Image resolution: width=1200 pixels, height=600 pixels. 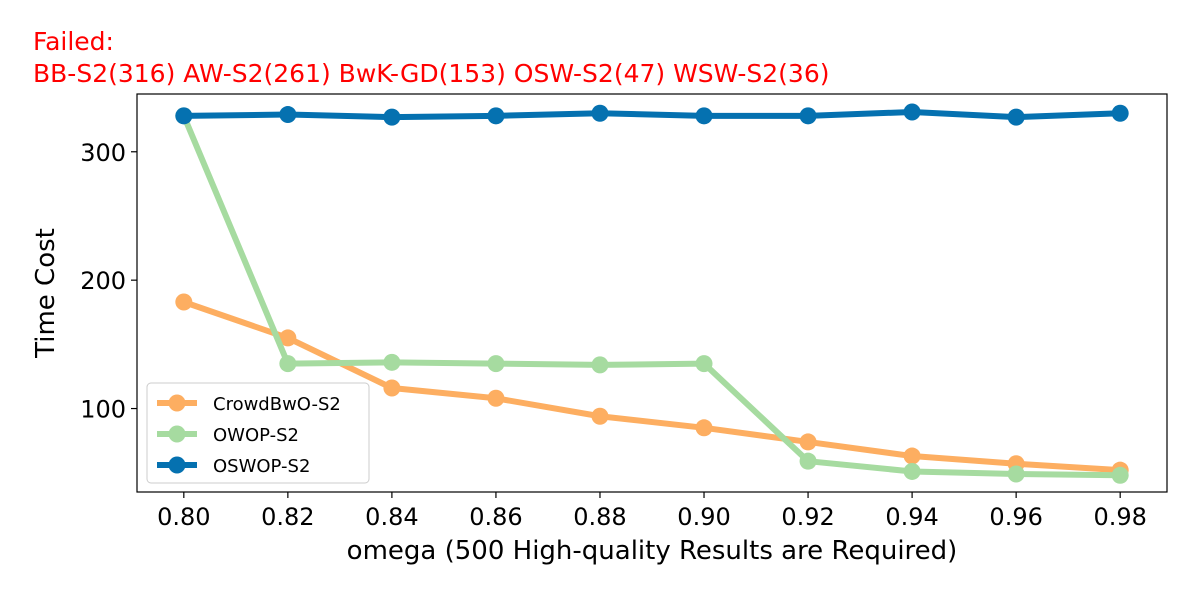 I want to click on y-tick-label: 300, so click(x=103, y=153).